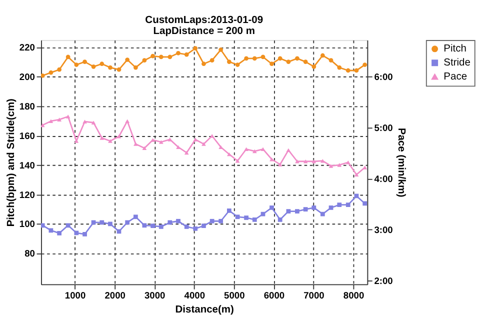 Image resolution: width=480 pixels, height=329 pixels. I want to click on y2-tick-label: 6:00, so click(383, 77).